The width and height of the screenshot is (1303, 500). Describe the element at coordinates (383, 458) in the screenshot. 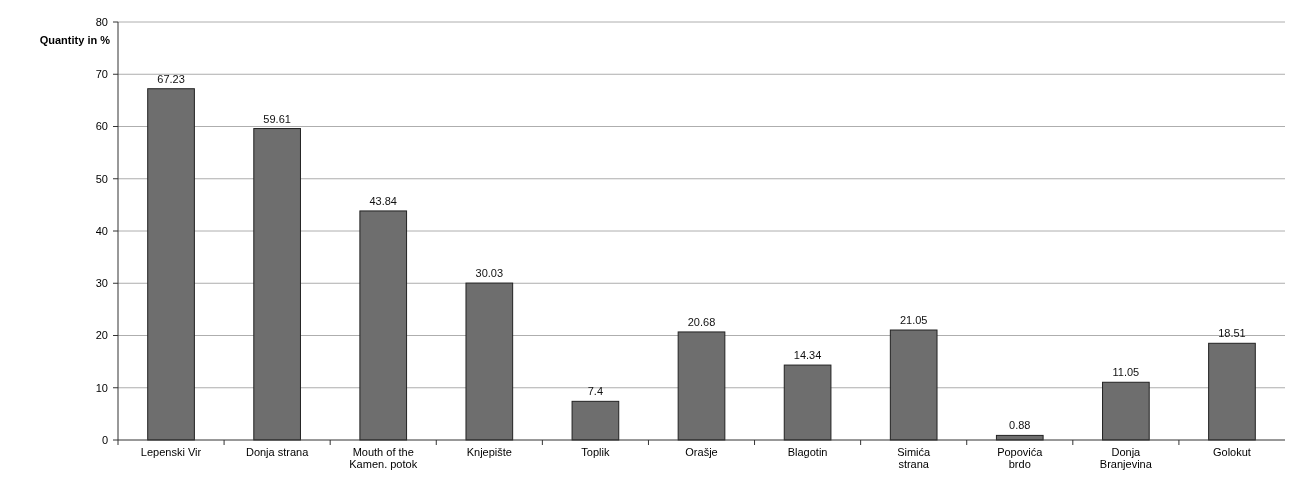

I see `x-tick-label: Mouth of the Kamen. potok` at that location.